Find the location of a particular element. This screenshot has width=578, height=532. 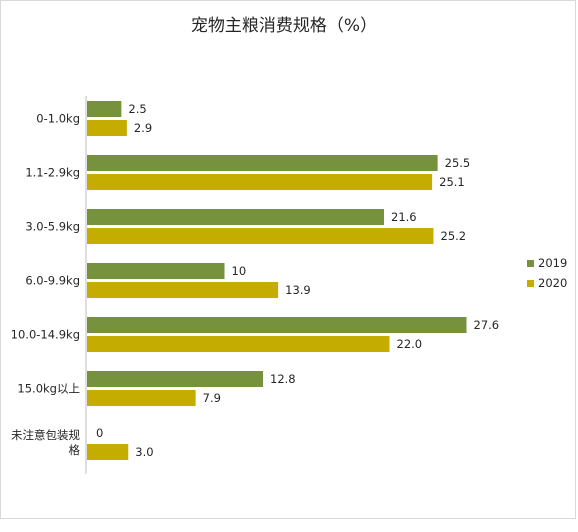

legend-label: 2019 is located at coordinates (552, 263).